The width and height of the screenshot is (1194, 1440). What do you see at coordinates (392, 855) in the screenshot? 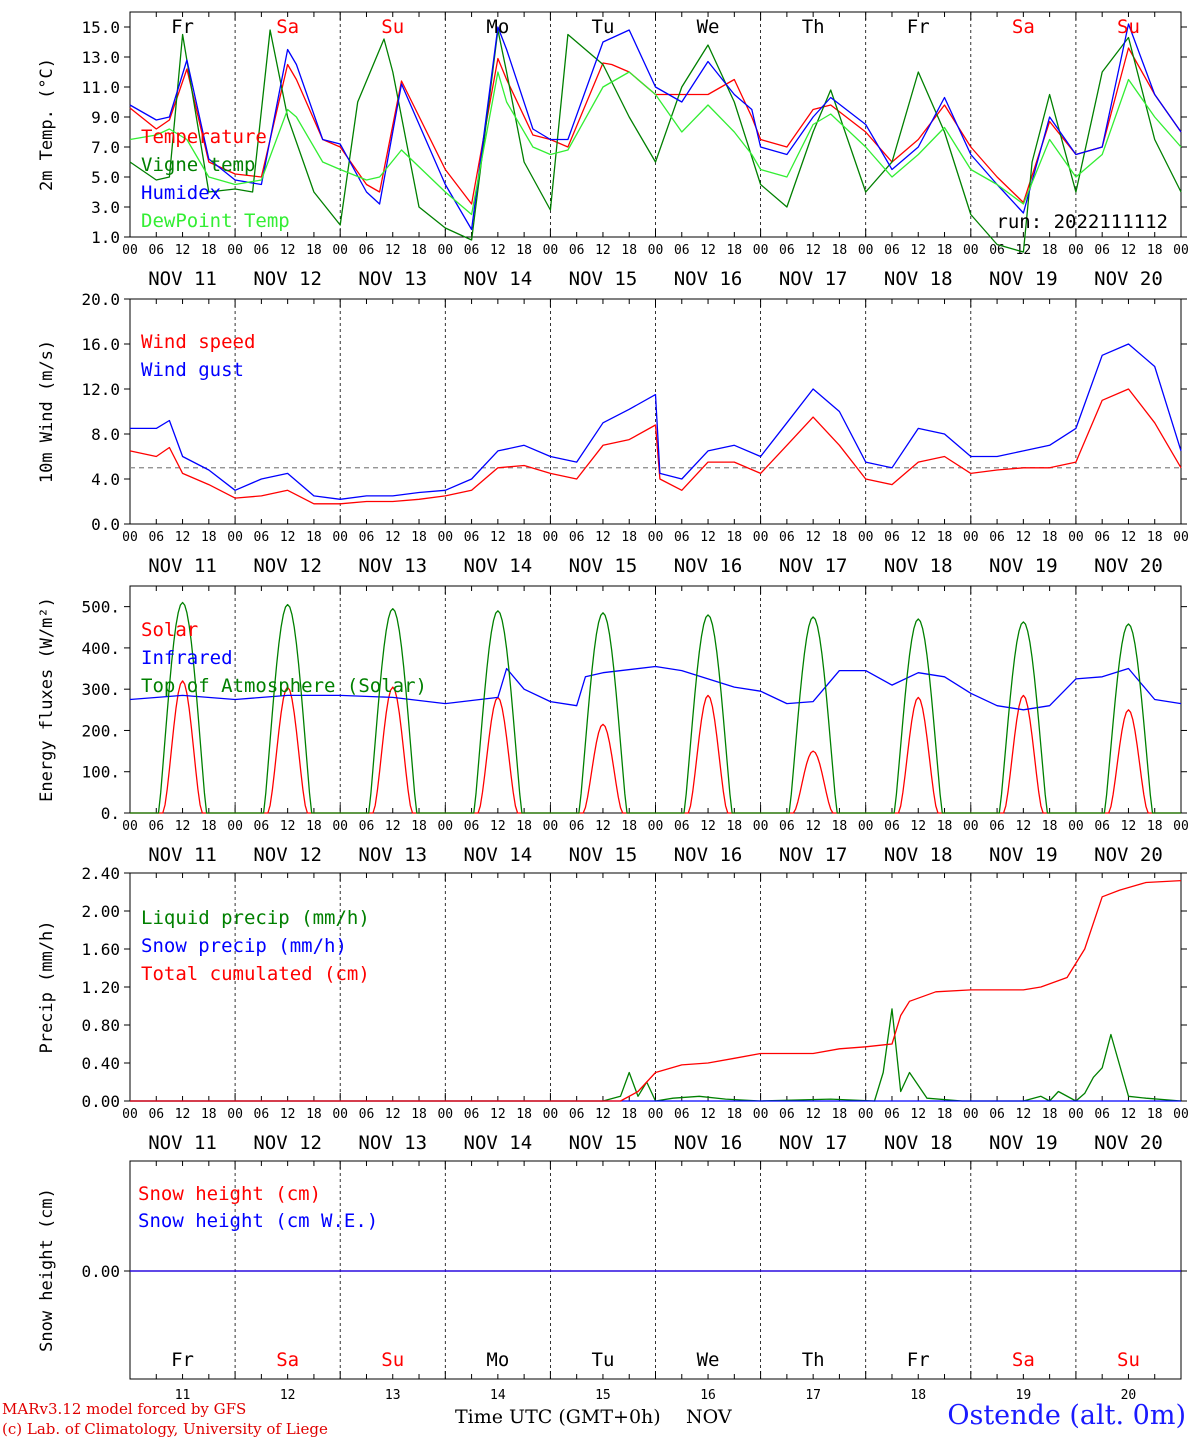
I see `panel3-date-label: NOV 13` at bounding box center [392, 855].